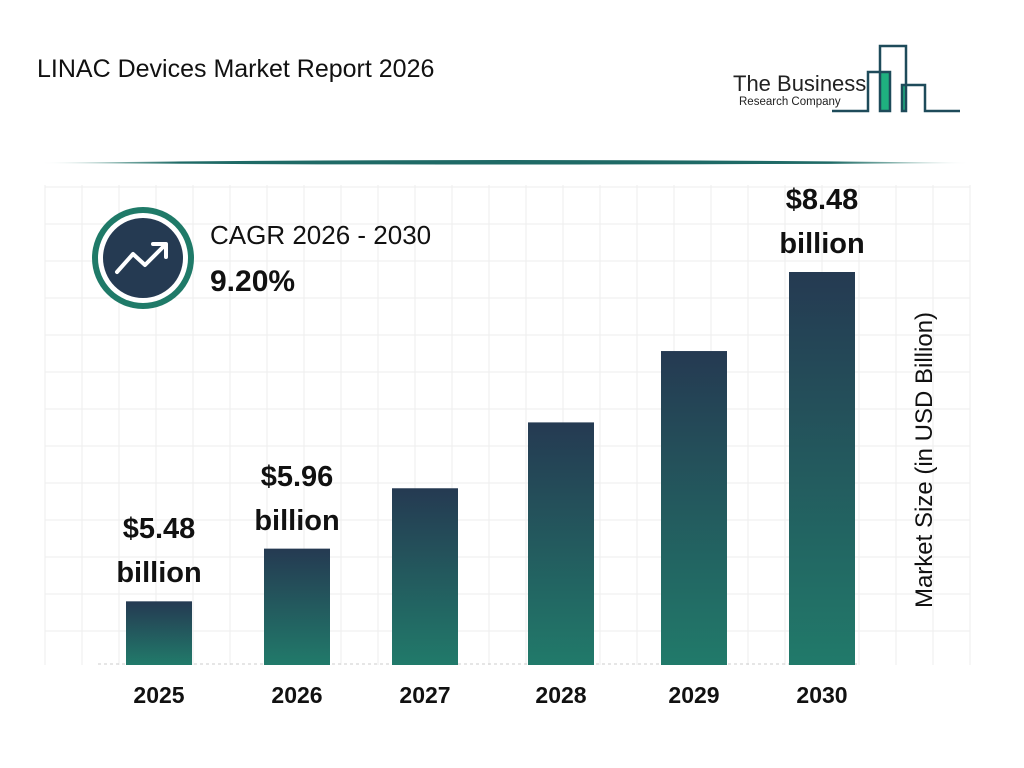 Image resolution: width=1024 pixels, height=768 pixels. What do you see at coordinates (297, 476) in the screenshot?
I see `data-label-line1: $5.96` at bounding box center [297, 476].